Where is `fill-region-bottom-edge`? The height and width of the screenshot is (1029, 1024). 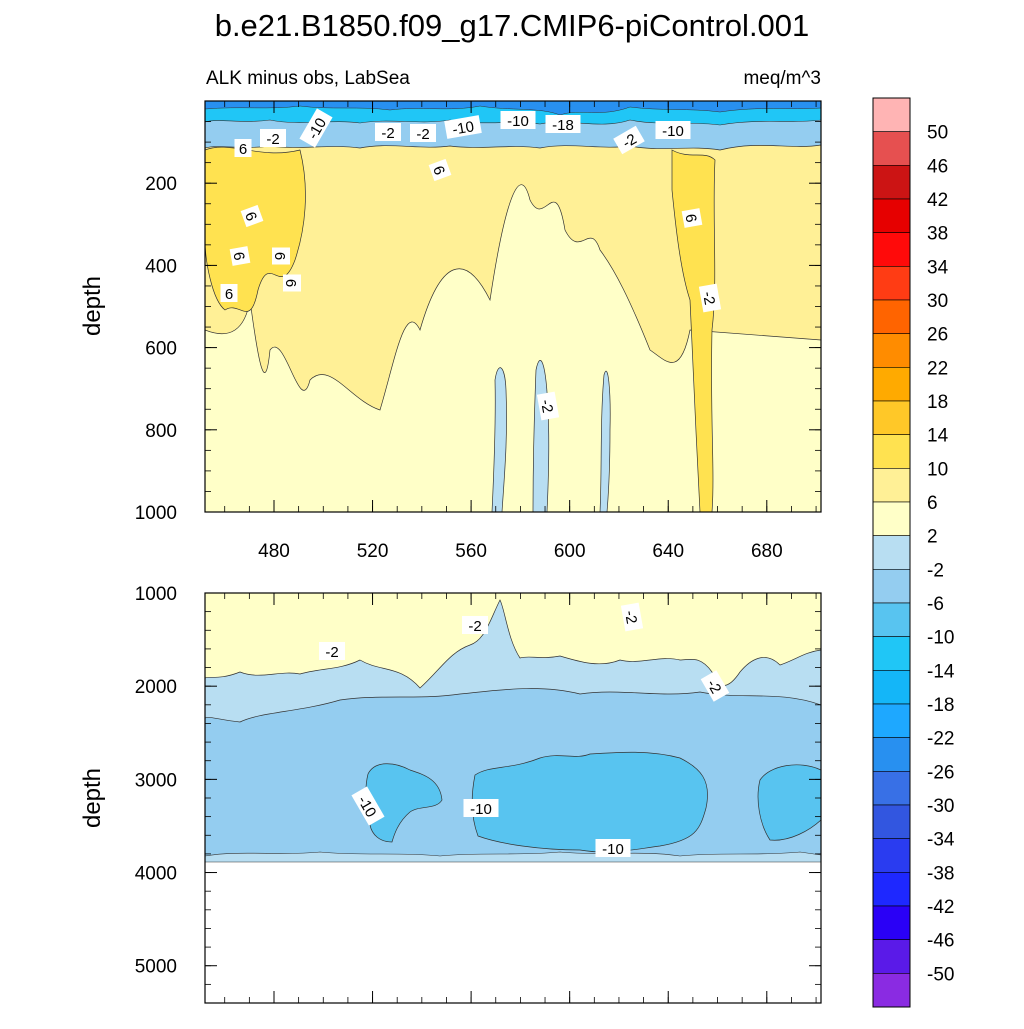 fill-region-bottom-edge is located at coordinates (513, 857).